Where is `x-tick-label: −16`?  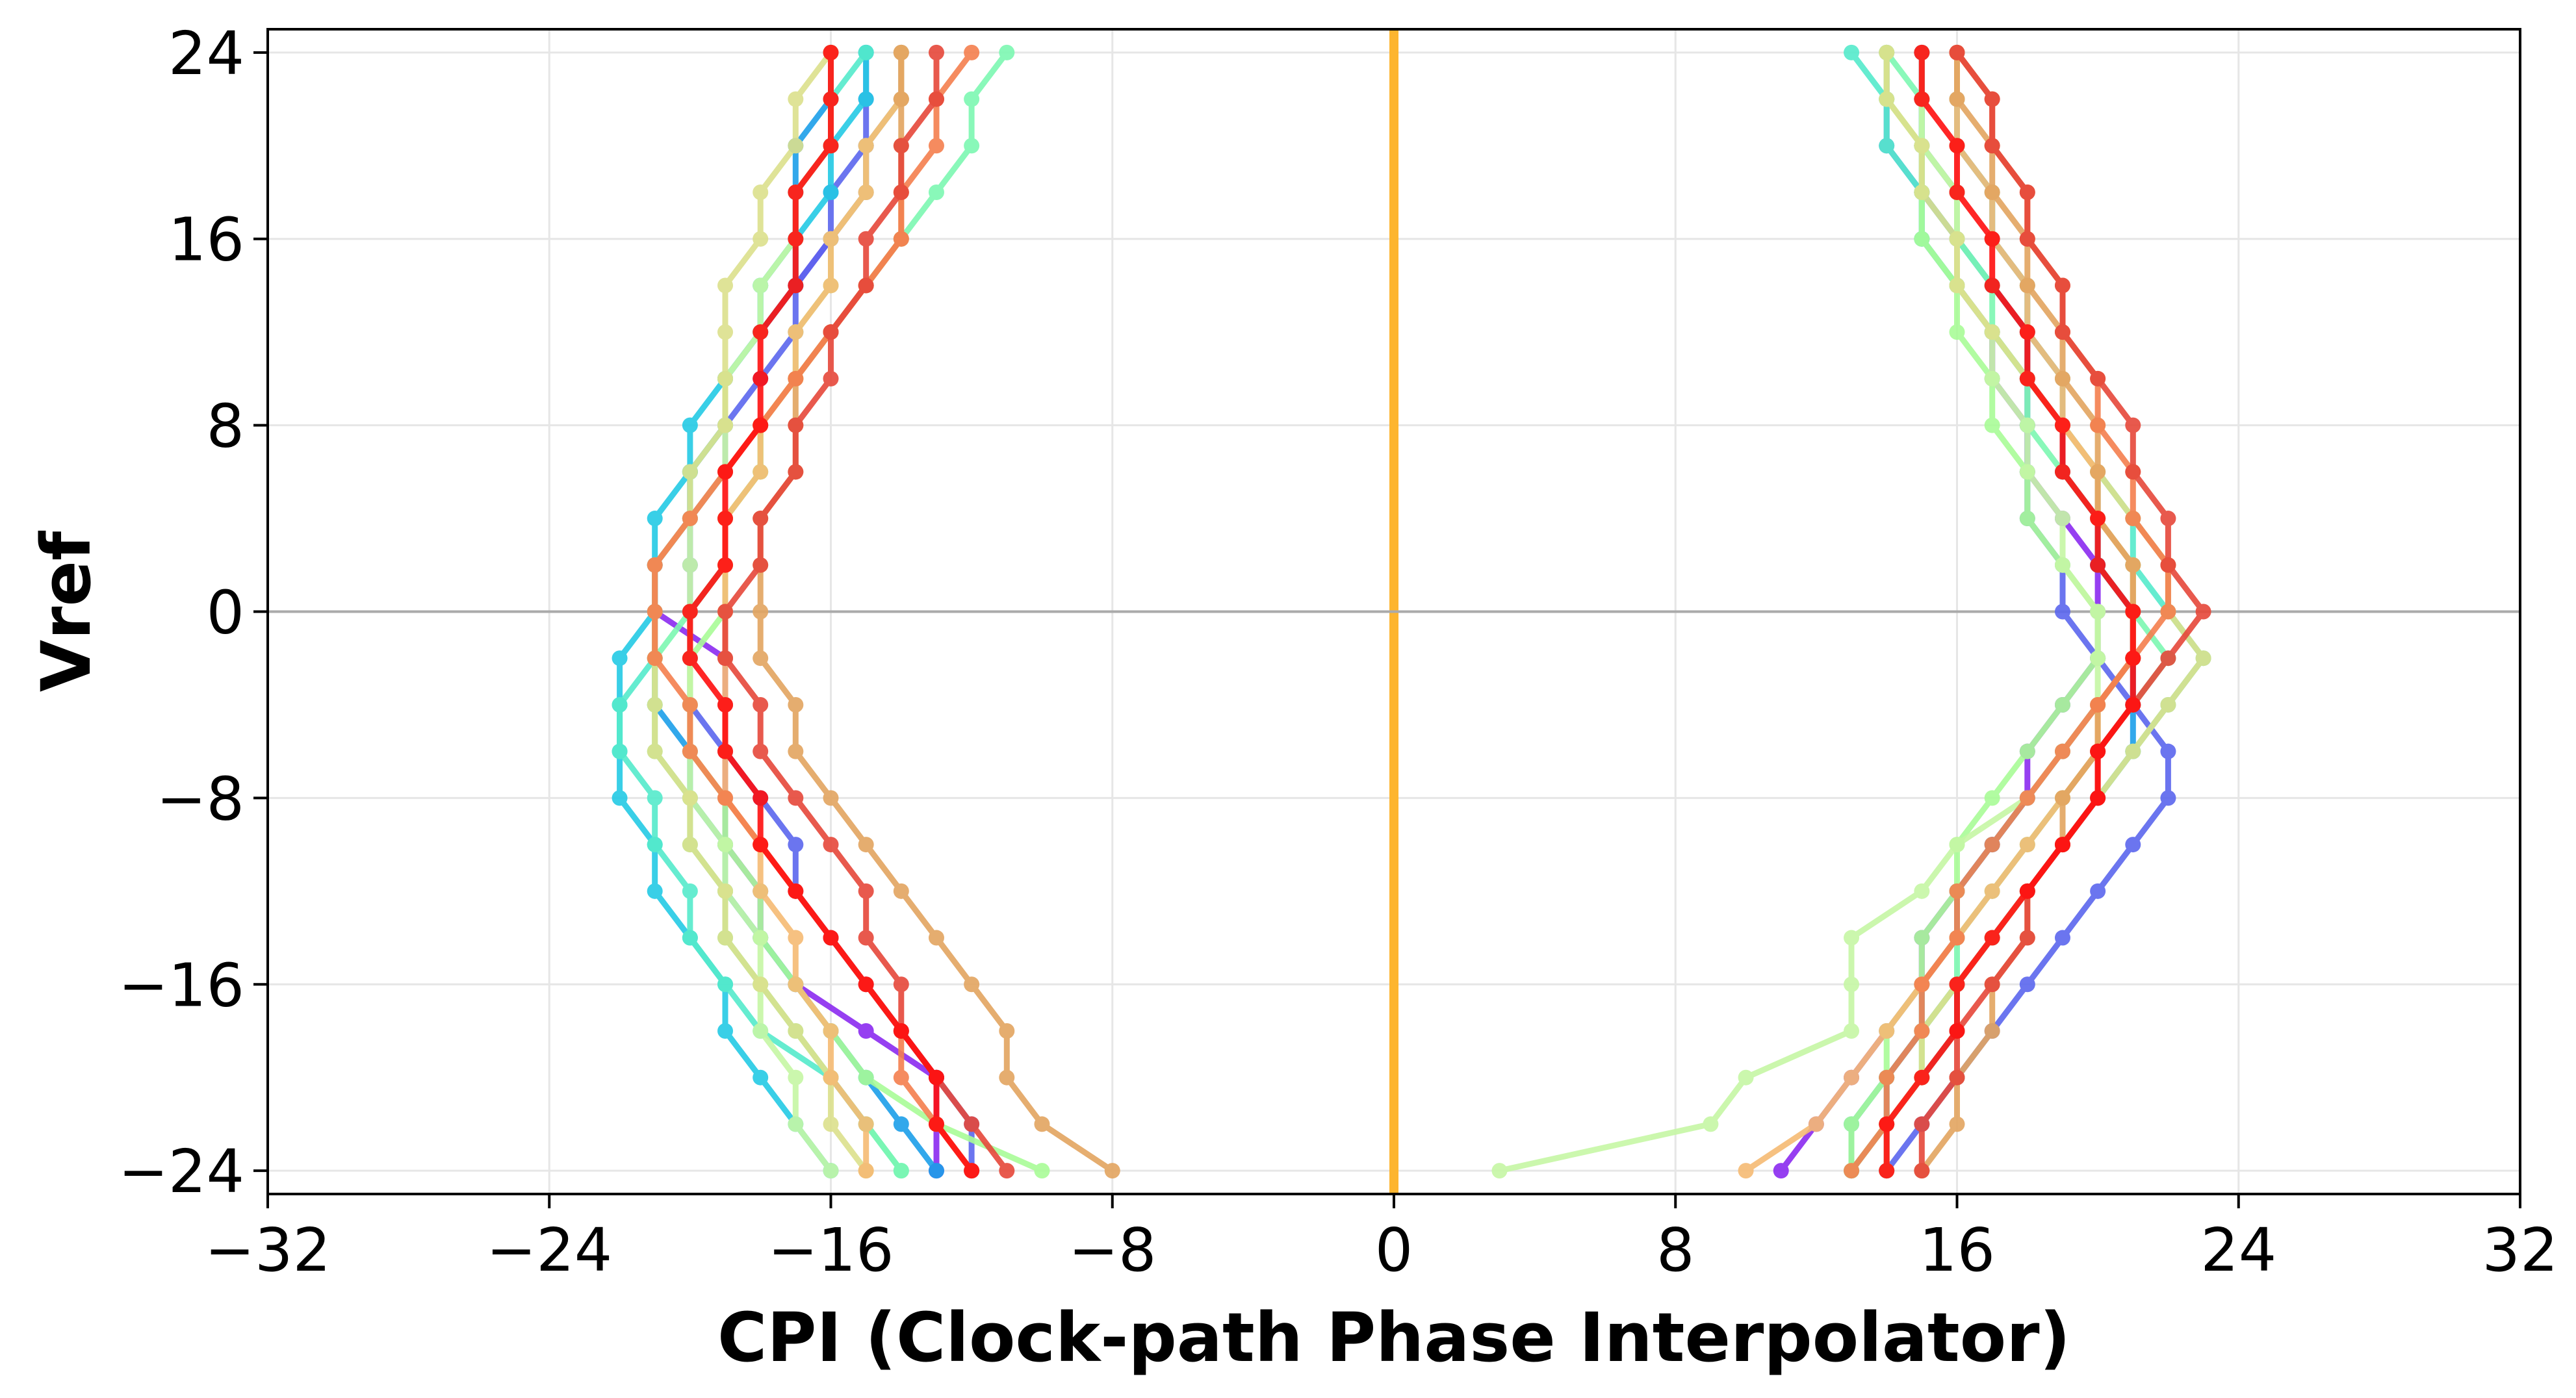 x-tick-label: −16 is located at coordinates (831, 1250).